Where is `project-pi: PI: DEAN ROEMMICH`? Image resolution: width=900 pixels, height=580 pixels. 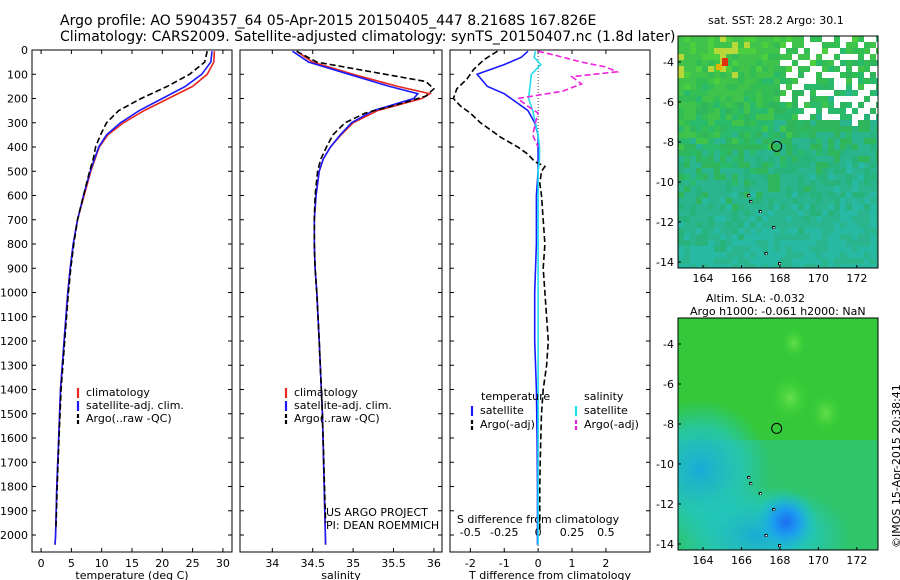
project-pi: PI: DEAN ROEMMICH is located at coordinates (383, 525).